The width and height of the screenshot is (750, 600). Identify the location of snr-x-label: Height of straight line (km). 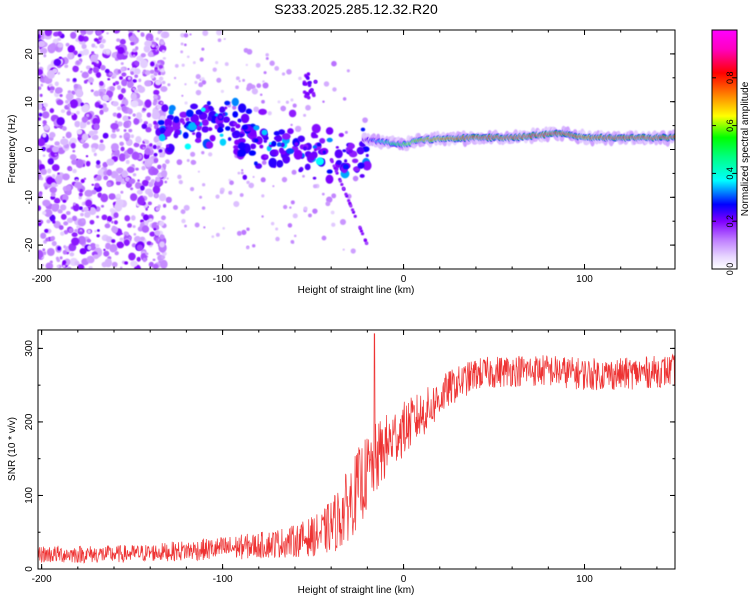
(356, 590).